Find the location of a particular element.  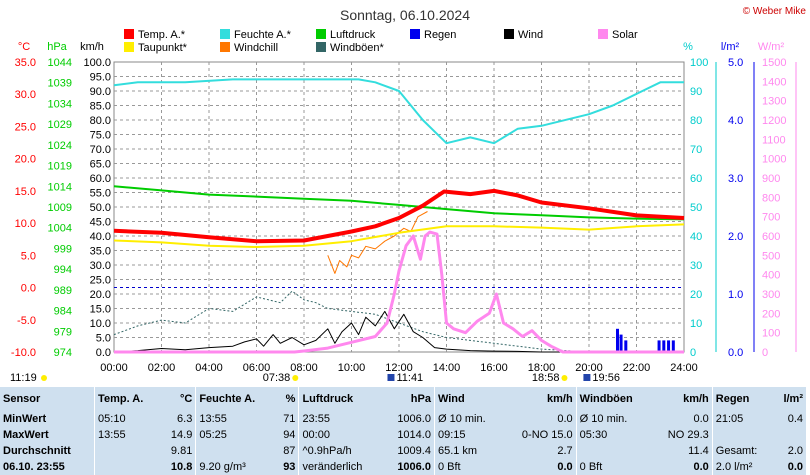

stats-cell: Windböen is located at coordinates (613, 399).